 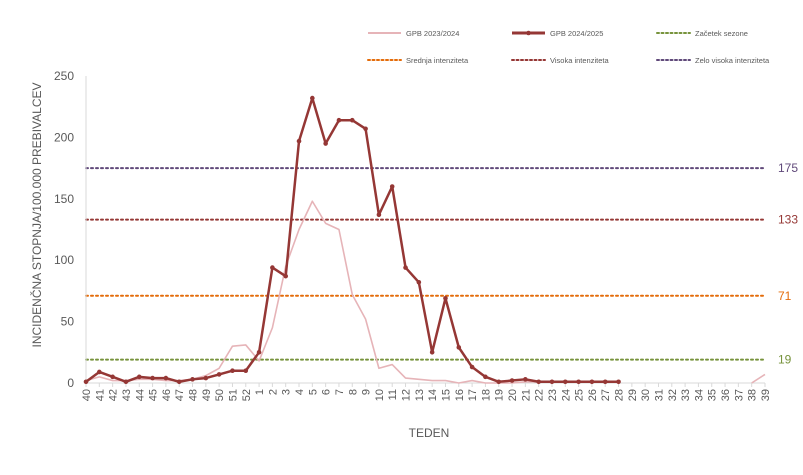 I want to click on x-tick-label: 9, so click(x=367, y=392).